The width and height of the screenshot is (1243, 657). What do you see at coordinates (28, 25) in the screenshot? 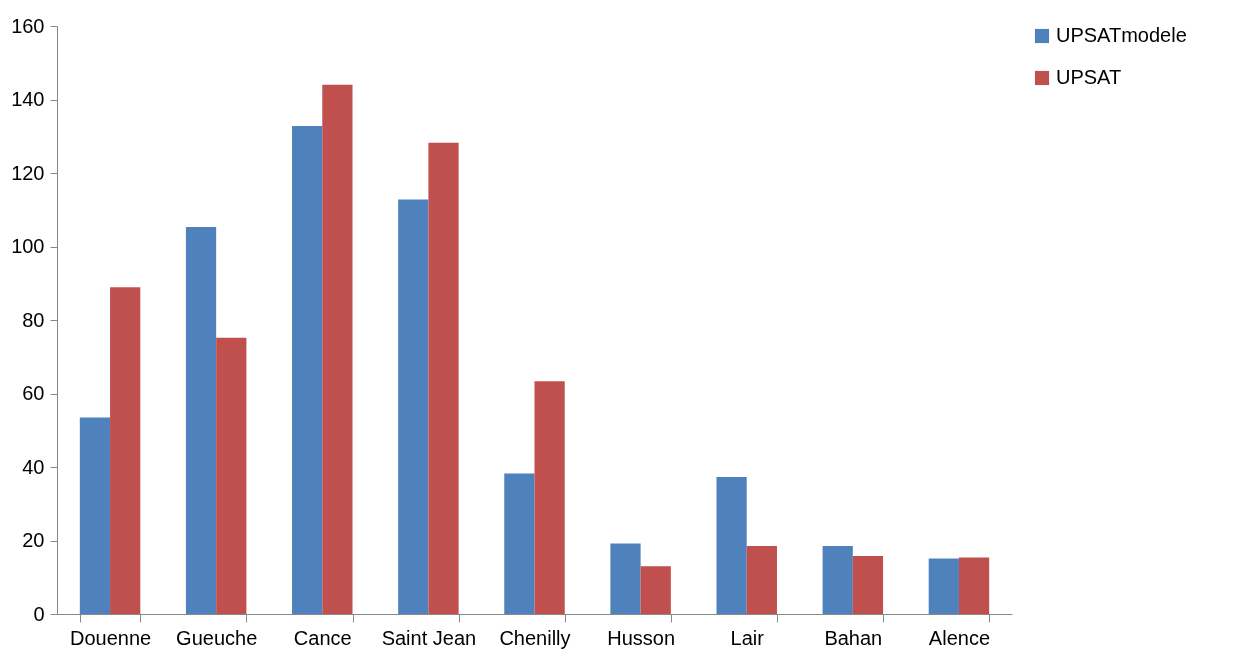
I see `y-tick-label: 160` at bounding box center [28, 25].